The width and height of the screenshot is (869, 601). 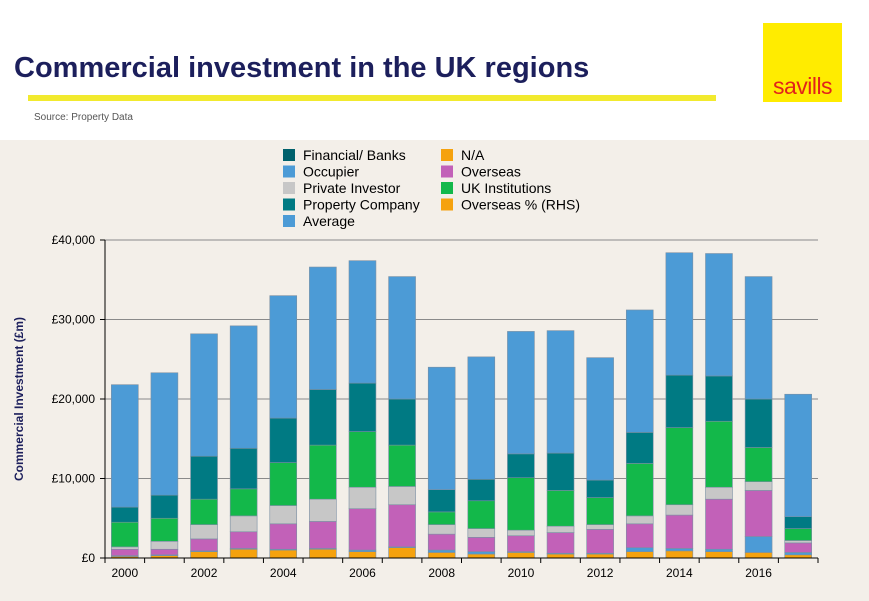 I want to click on y-tick-label: £40,000, so click(x=74, y=240).